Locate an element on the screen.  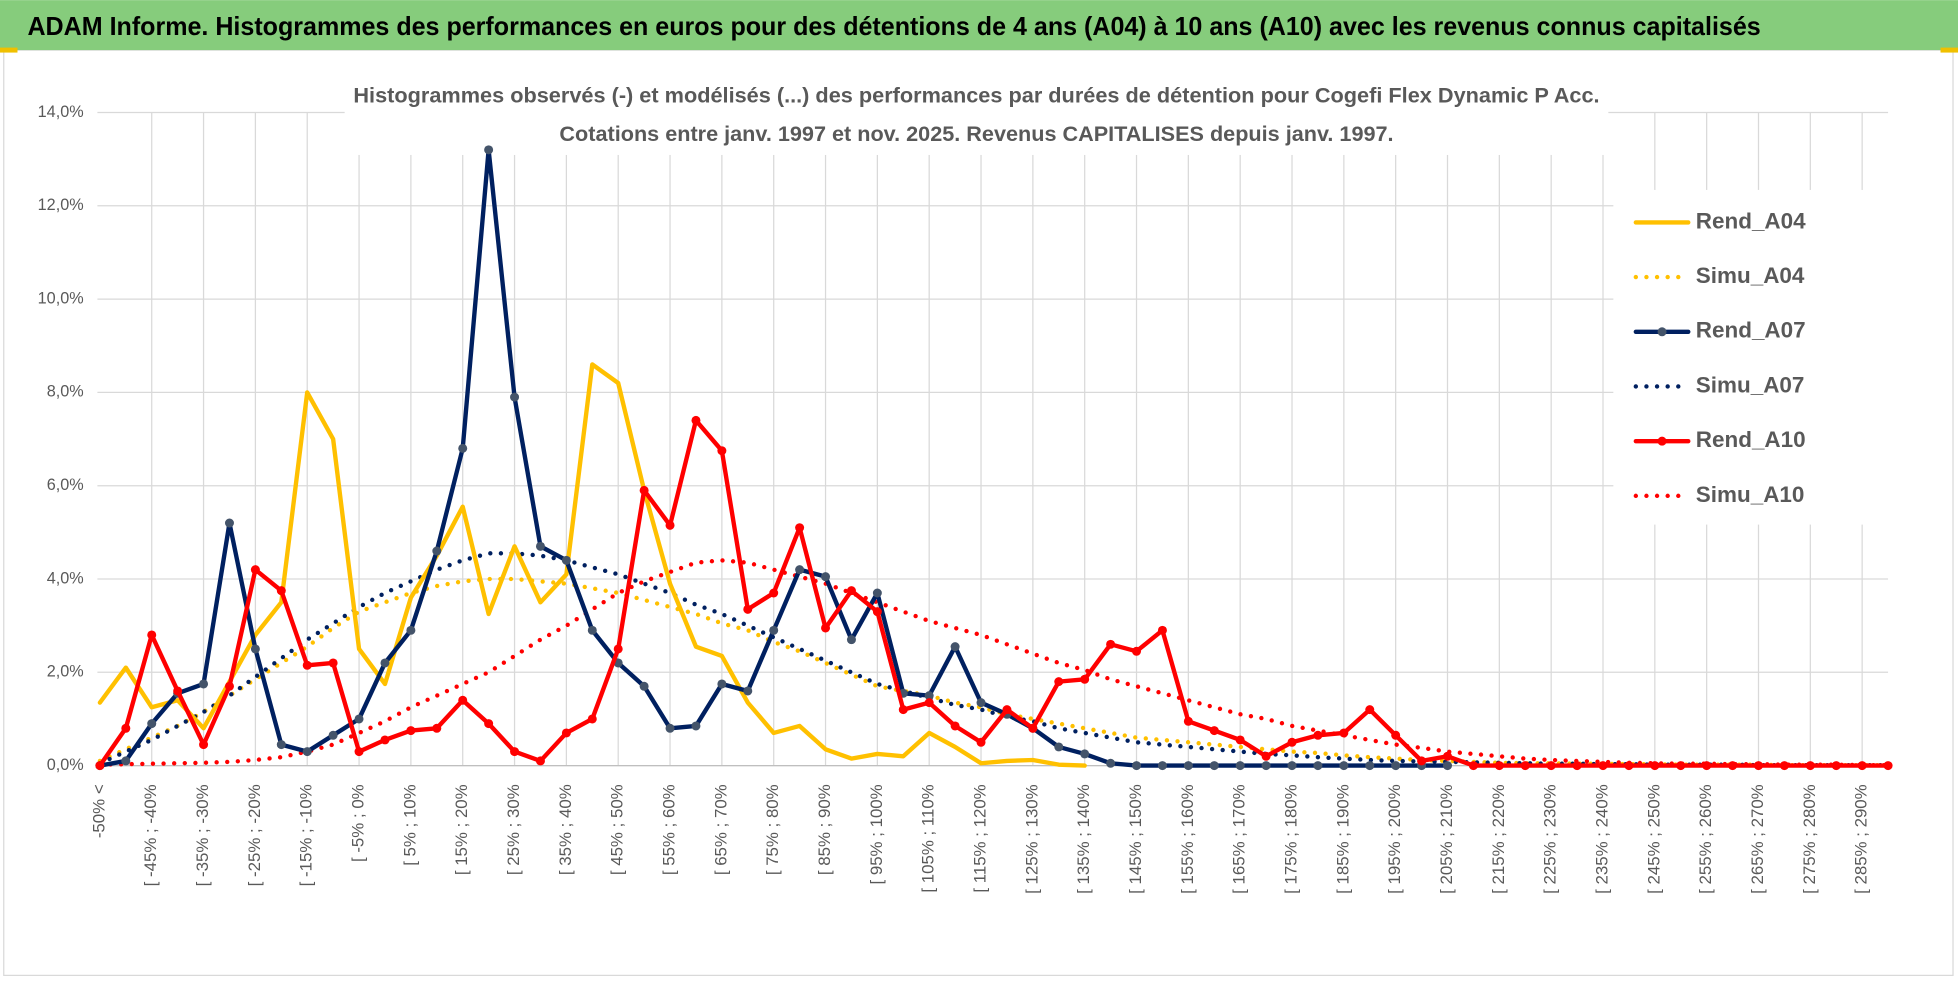
x-tick-label: [ 215% ; 220% is located at coordinates (1498, 839).